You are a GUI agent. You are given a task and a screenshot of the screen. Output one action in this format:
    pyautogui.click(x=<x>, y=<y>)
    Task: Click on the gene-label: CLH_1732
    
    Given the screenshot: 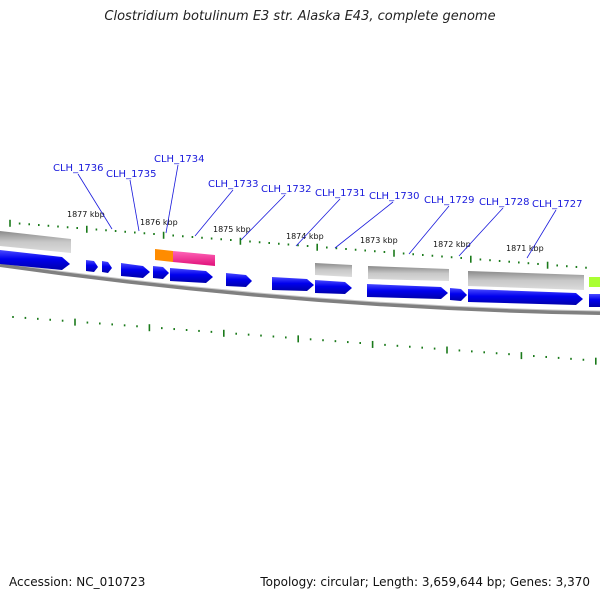 What is the action you would take?
    pyautogui.click(x=286, y=189)
    